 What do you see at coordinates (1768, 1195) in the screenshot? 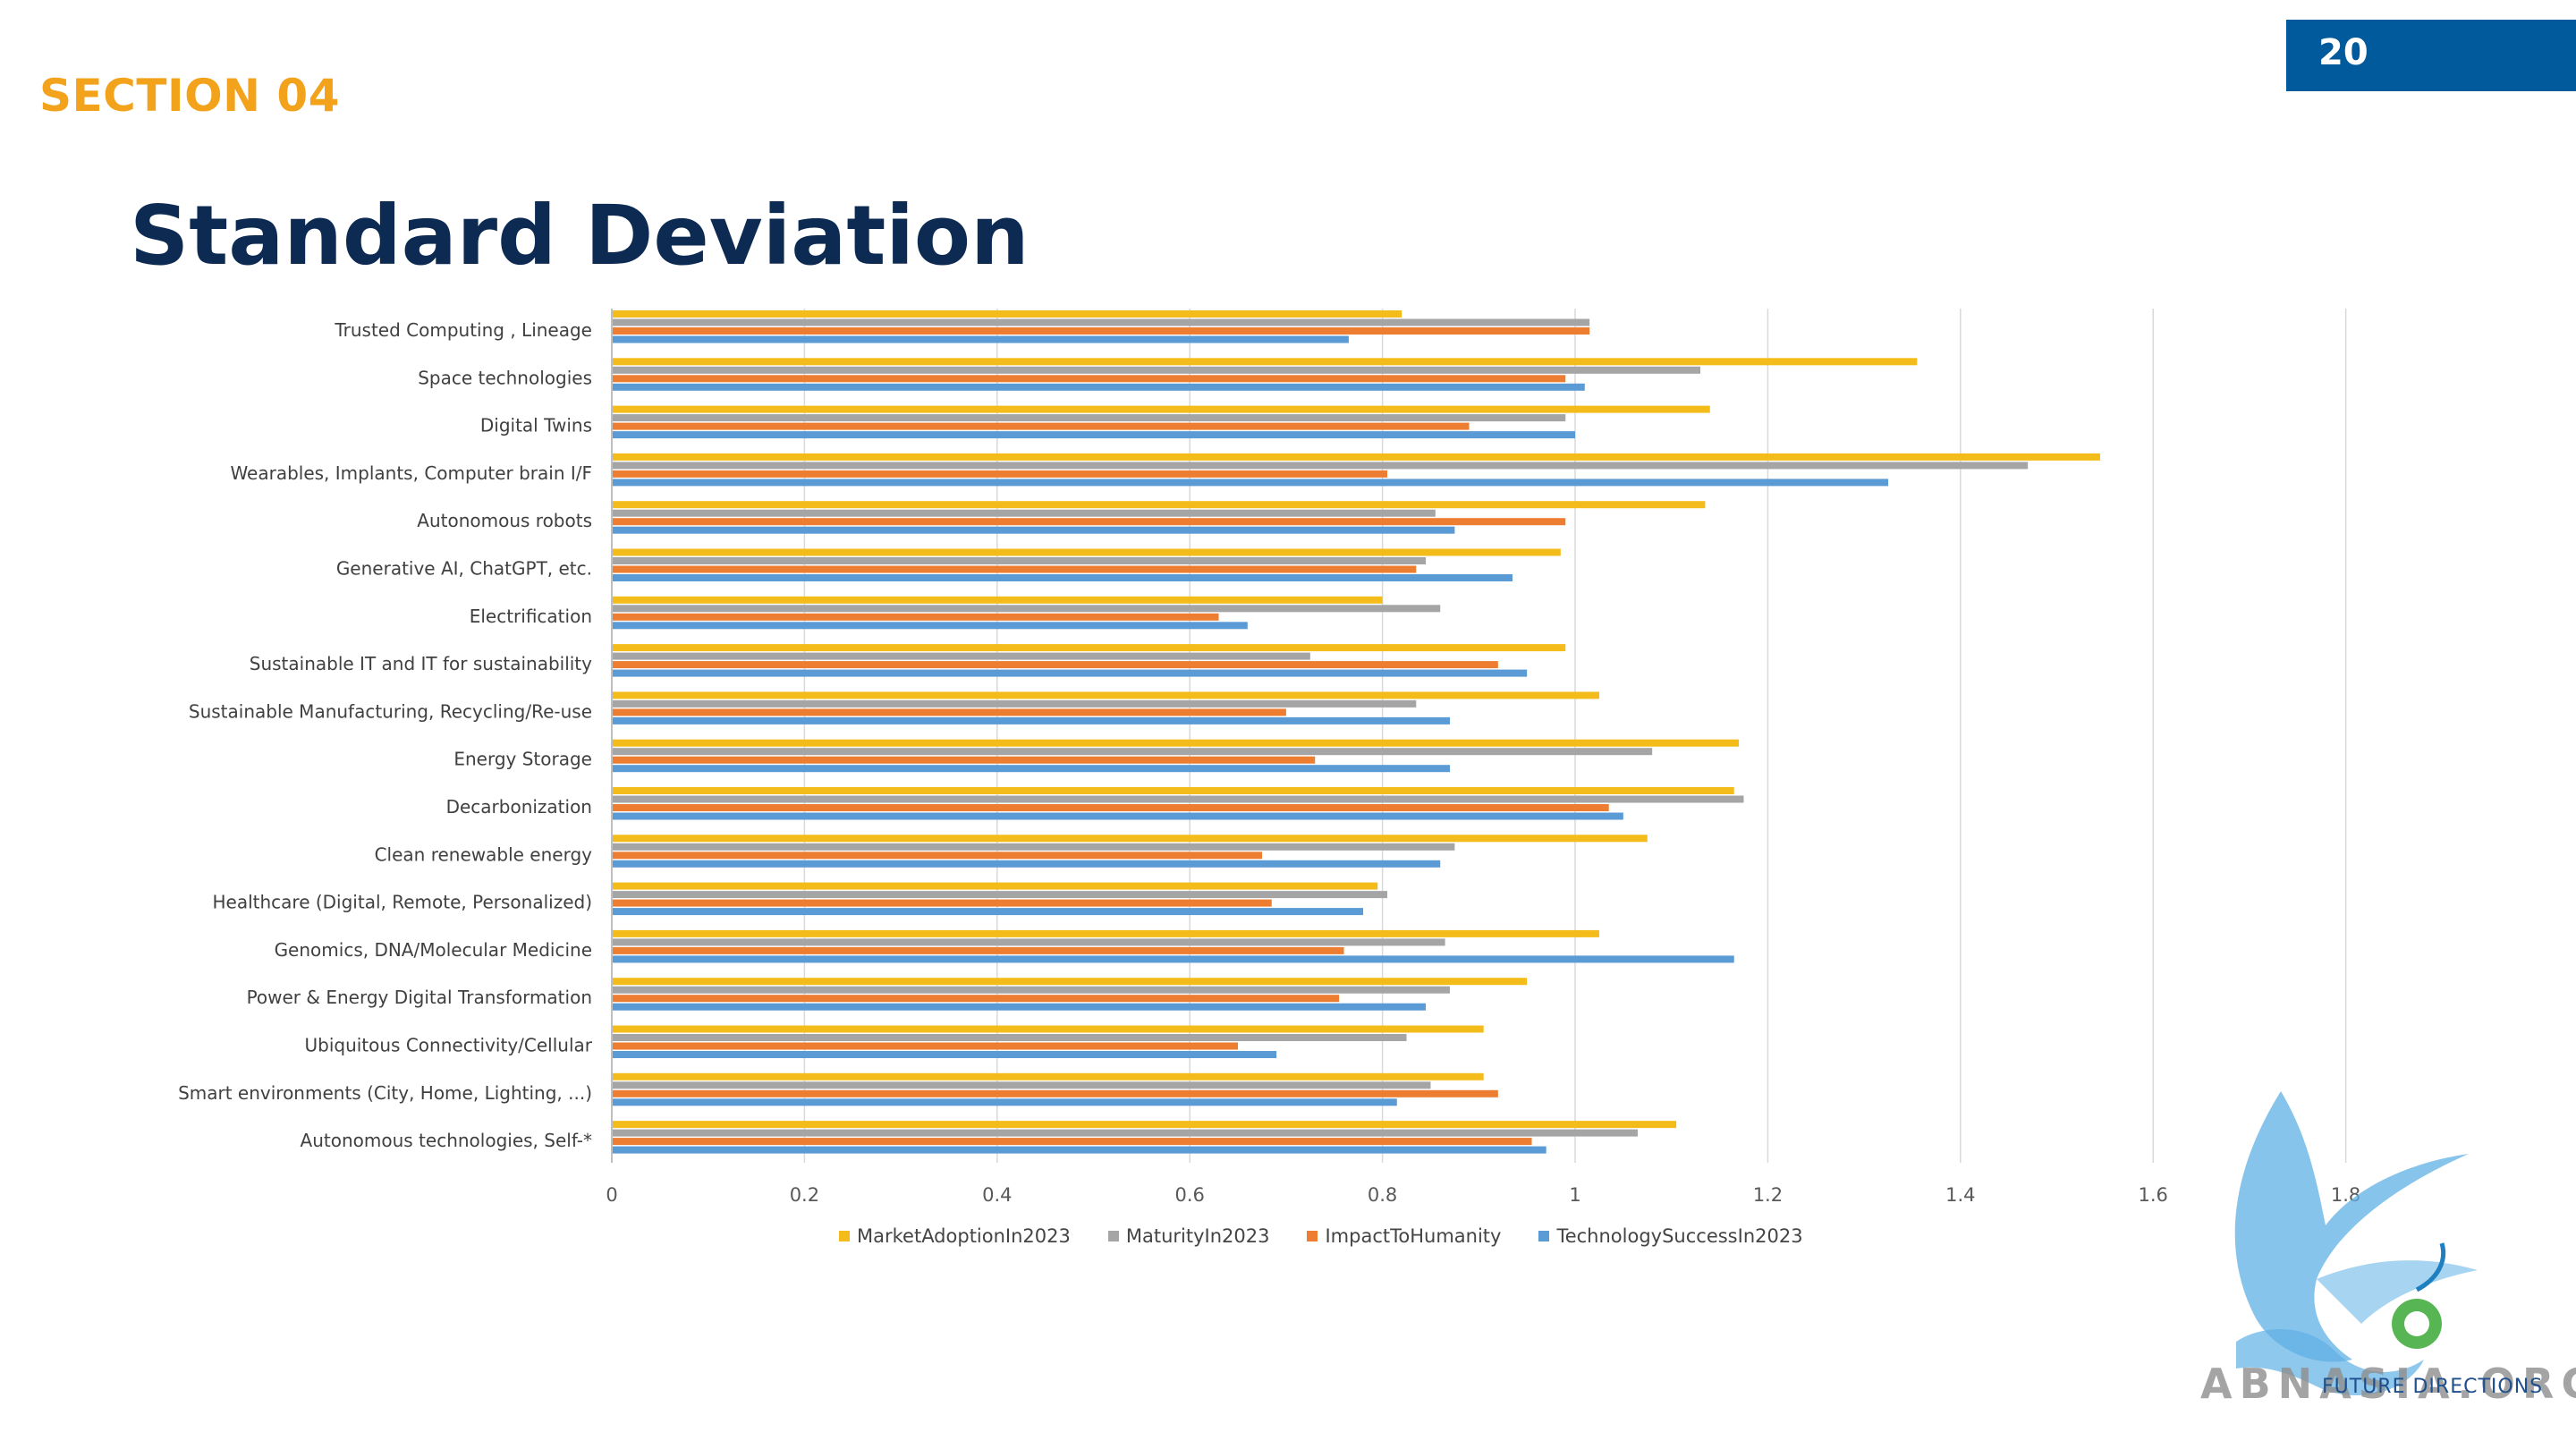
I see `x-tick-label: 1.2` at bounding box center [1768, 1195].